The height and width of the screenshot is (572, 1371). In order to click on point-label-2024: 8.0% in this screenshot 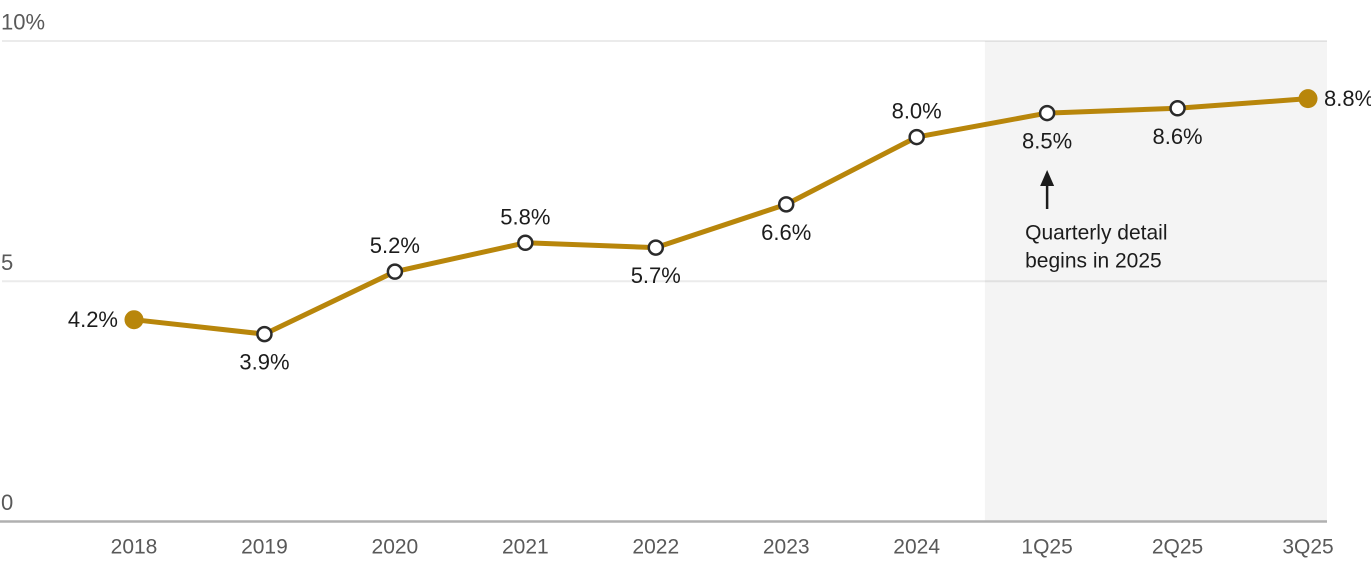, I will do `click(917, 111)`.